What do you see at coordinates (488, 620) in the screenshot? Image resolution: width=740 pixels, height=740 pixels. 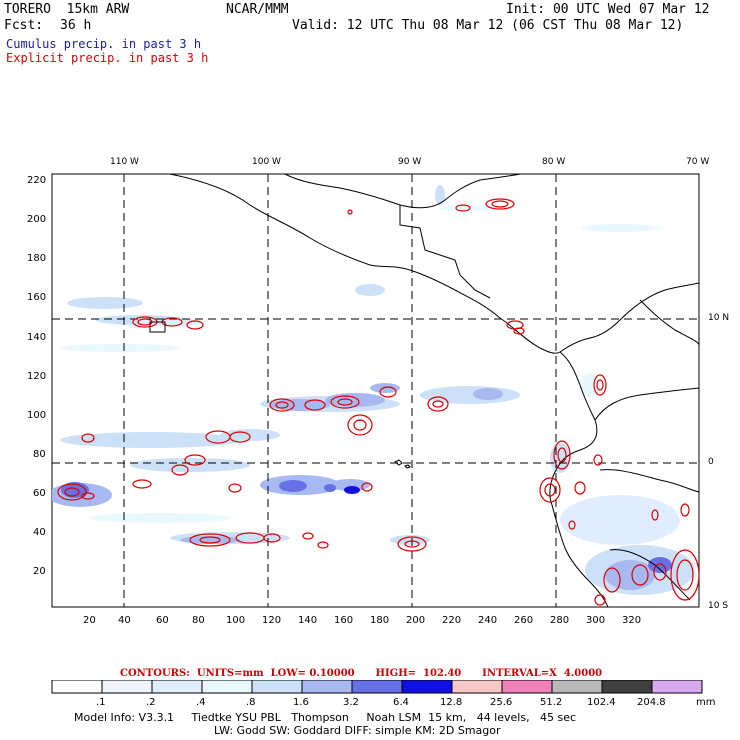 I see `x-tick-label: 240` at bounding box center [488, 620].